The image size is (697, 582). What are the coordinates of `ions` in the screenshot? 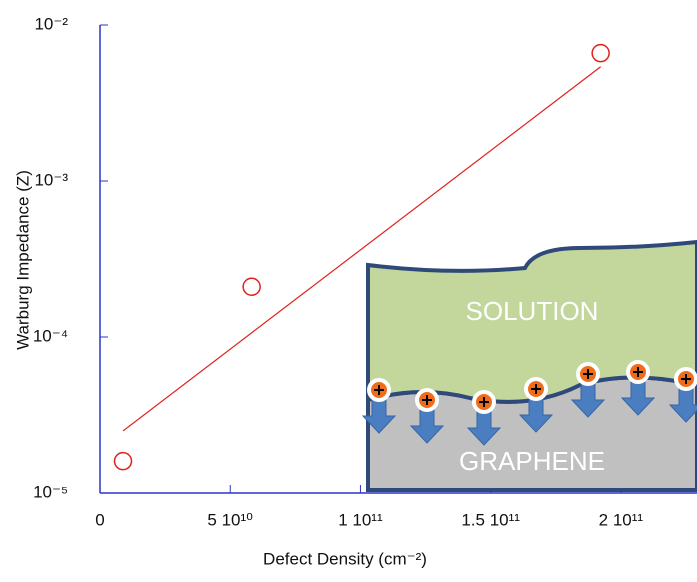 It's located at (529, 403).